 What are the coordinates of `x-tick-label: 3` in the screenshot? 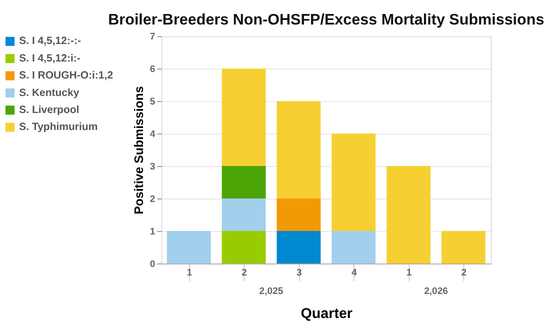 It's located at (299, 272).